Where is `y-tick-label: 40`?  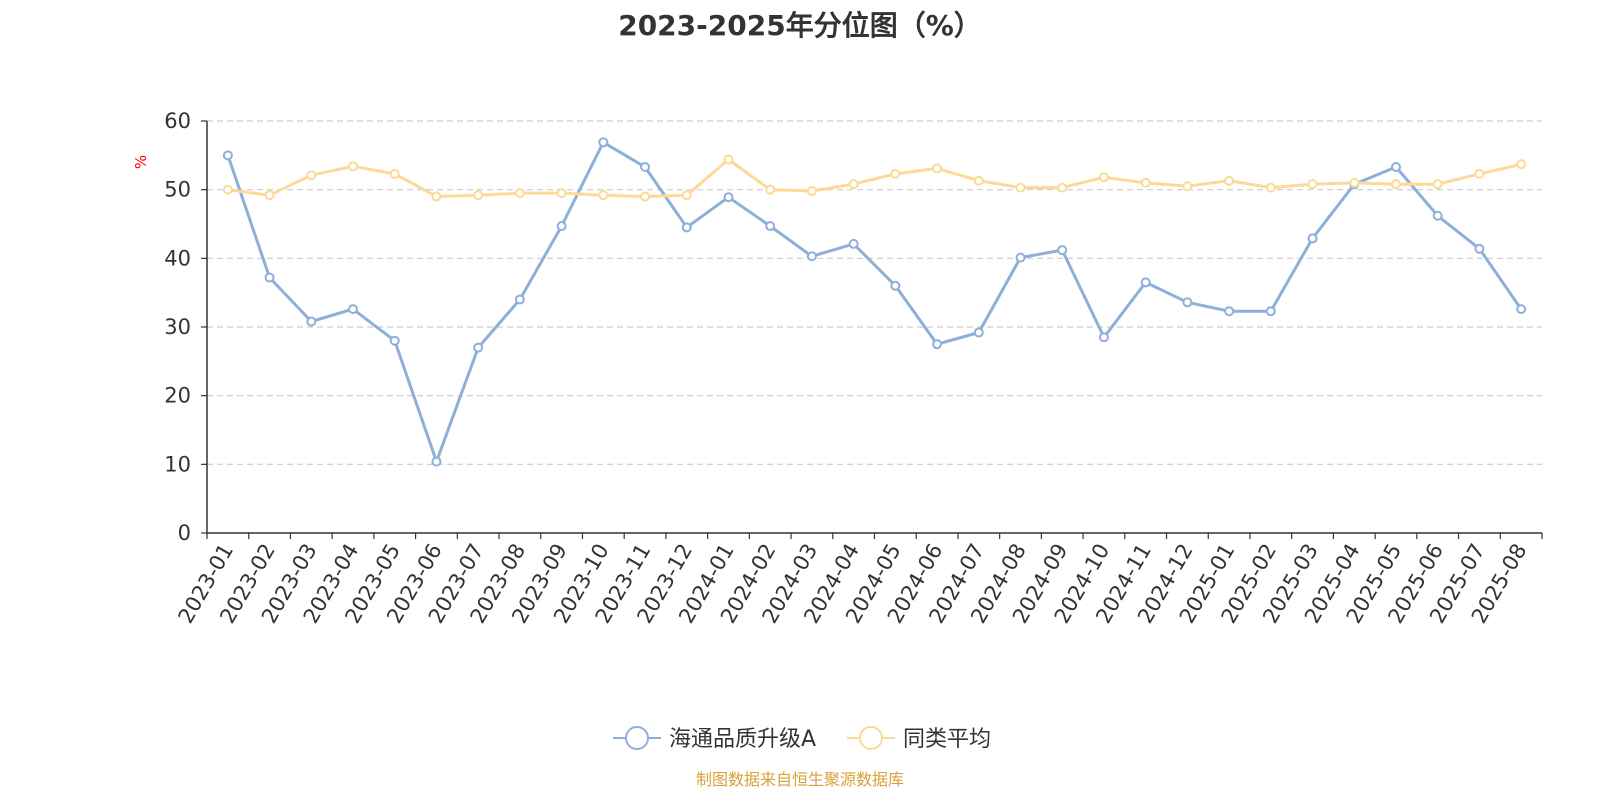 y-tick-label: 40 is located at coordinates (177, 258).